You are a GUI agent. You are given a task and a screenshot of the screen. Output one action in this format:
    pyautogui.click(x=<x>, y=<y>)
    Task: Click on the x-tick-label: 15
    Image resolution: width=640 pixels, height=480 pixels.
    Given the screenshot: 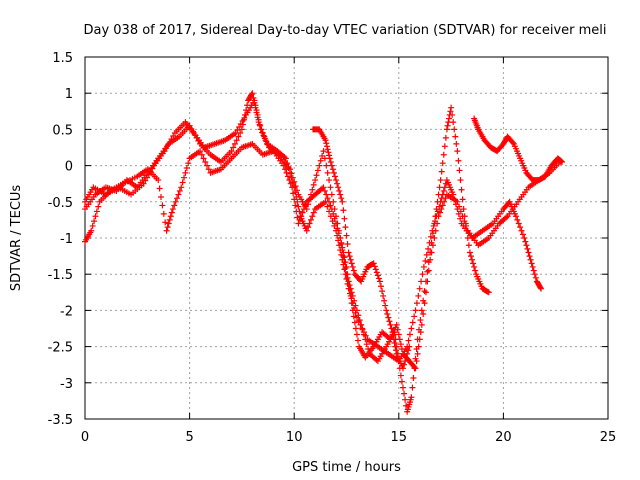 What is the action you would take?
    pyautogui.click(x=399, y=437)
    